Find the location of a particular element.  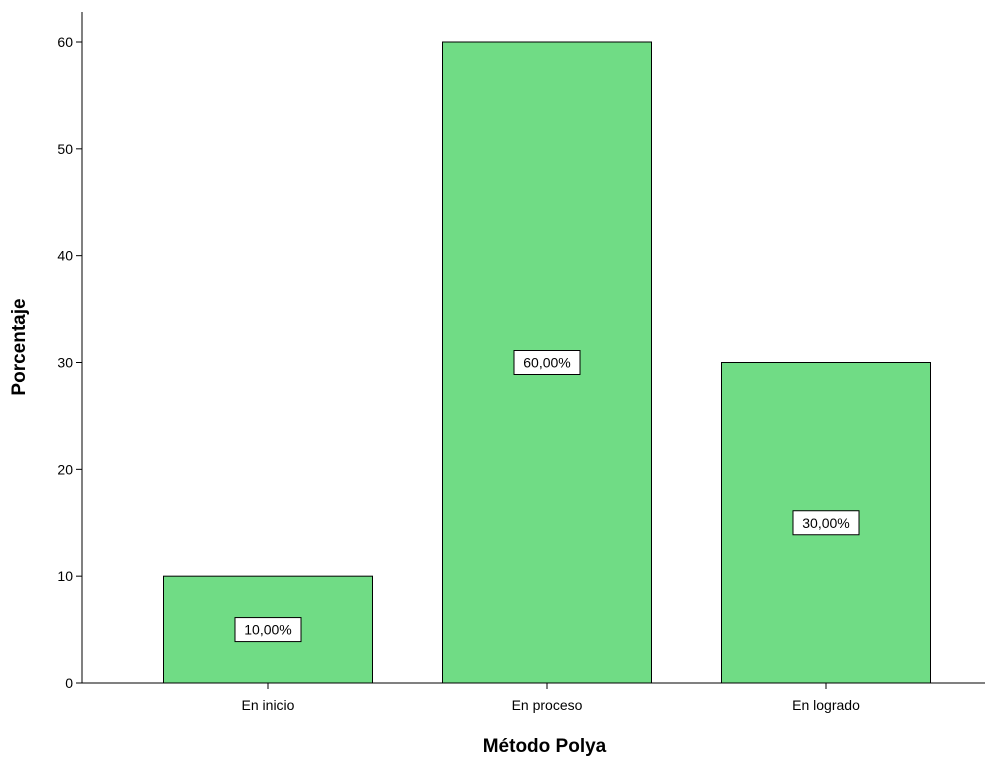

data-label: 60,00% is located at coordinates (546, 363).